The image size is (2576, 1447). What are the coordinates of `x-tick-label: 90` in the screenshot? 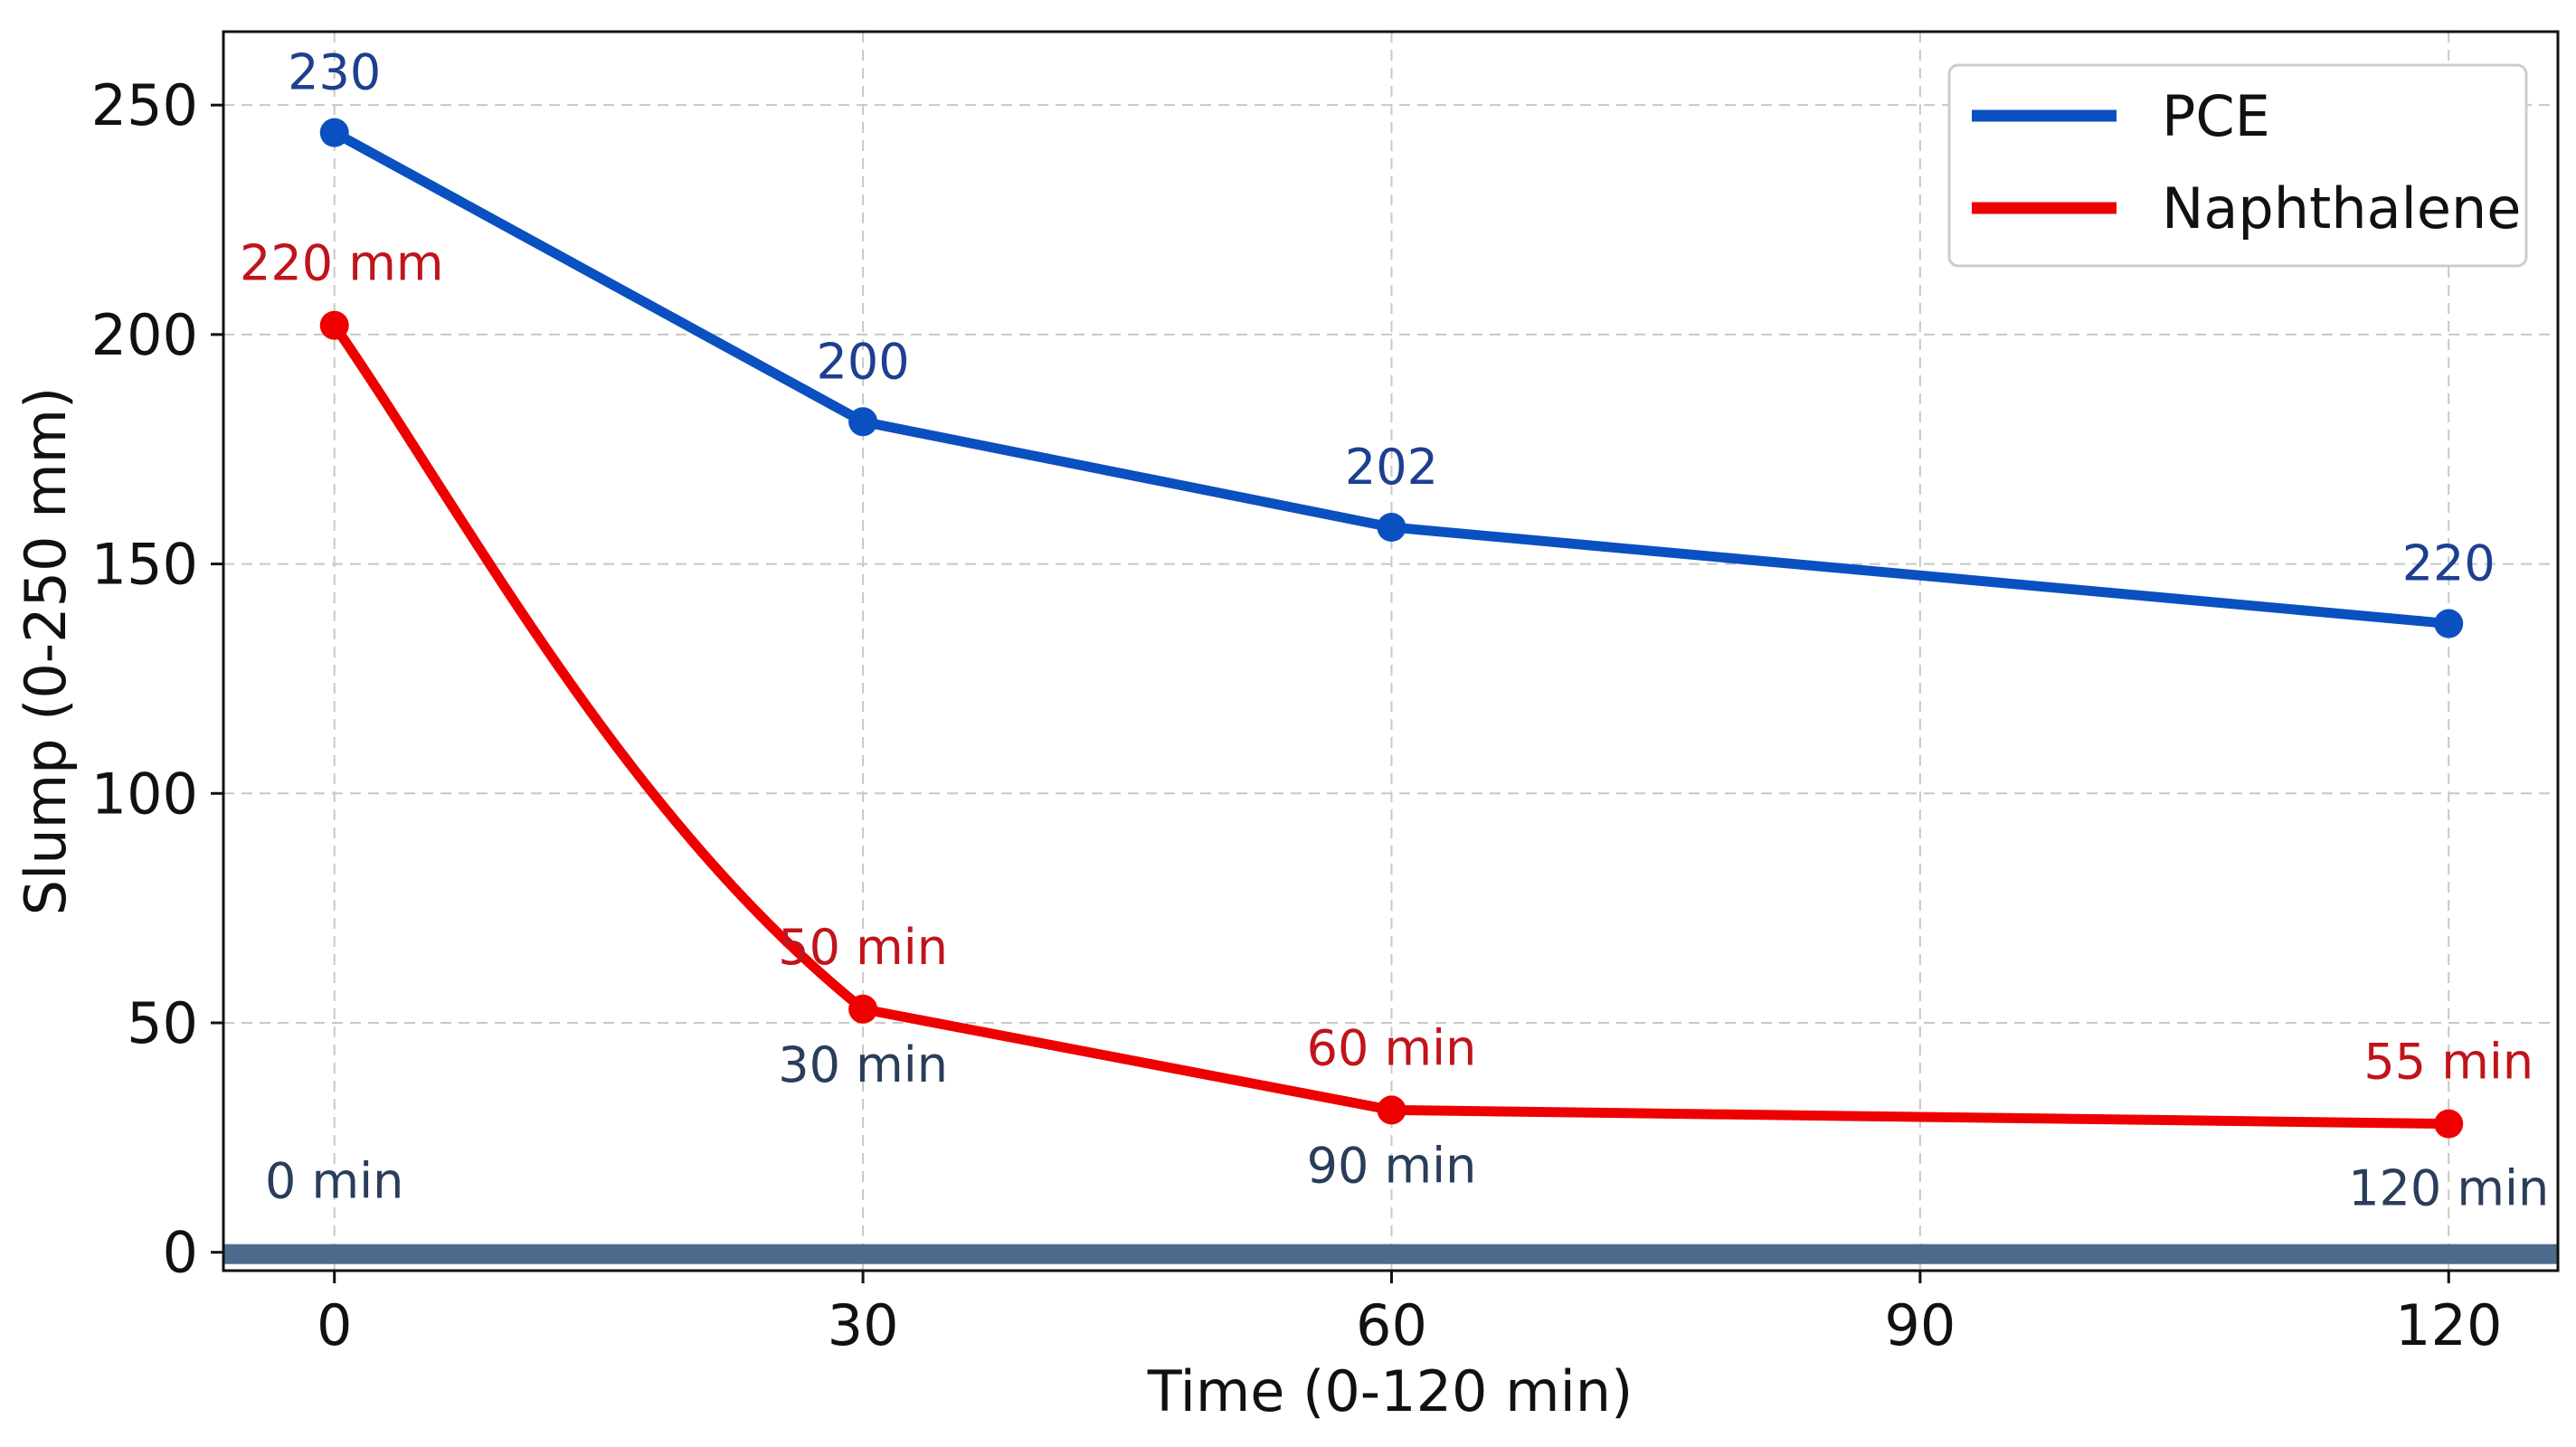 It's located at (1920, 1325).